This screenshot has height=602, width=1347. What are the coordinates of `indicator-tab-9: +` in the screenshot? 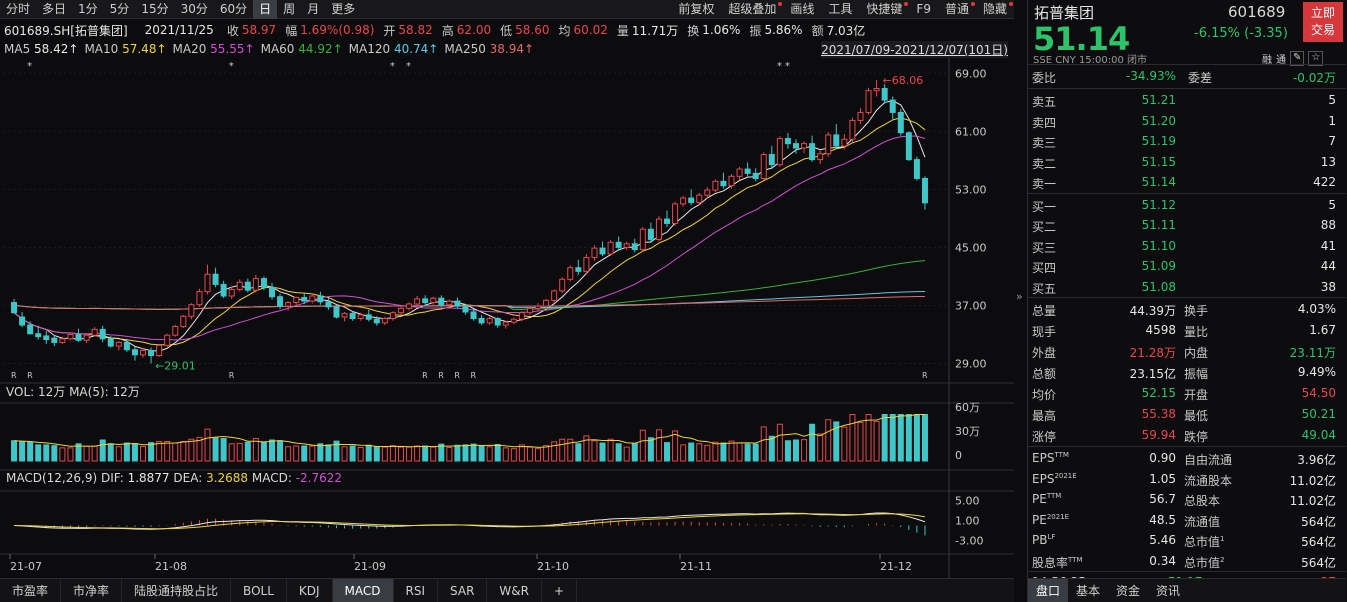 It's located at (560, 590).